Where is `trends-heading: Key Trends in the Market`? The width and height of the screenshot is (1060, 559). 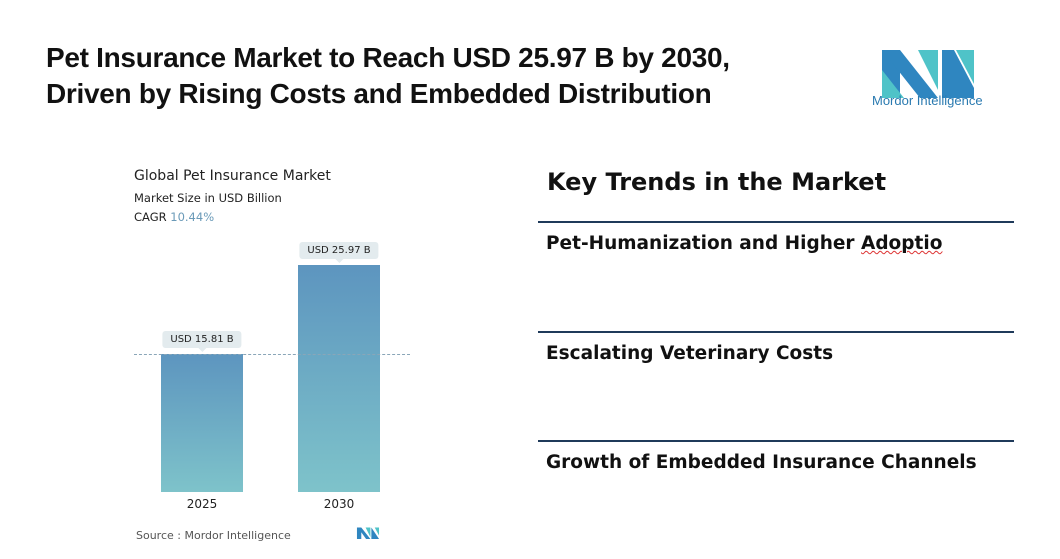 trends-heading: Key Trends in the Market is located at coordinates (717, 182).